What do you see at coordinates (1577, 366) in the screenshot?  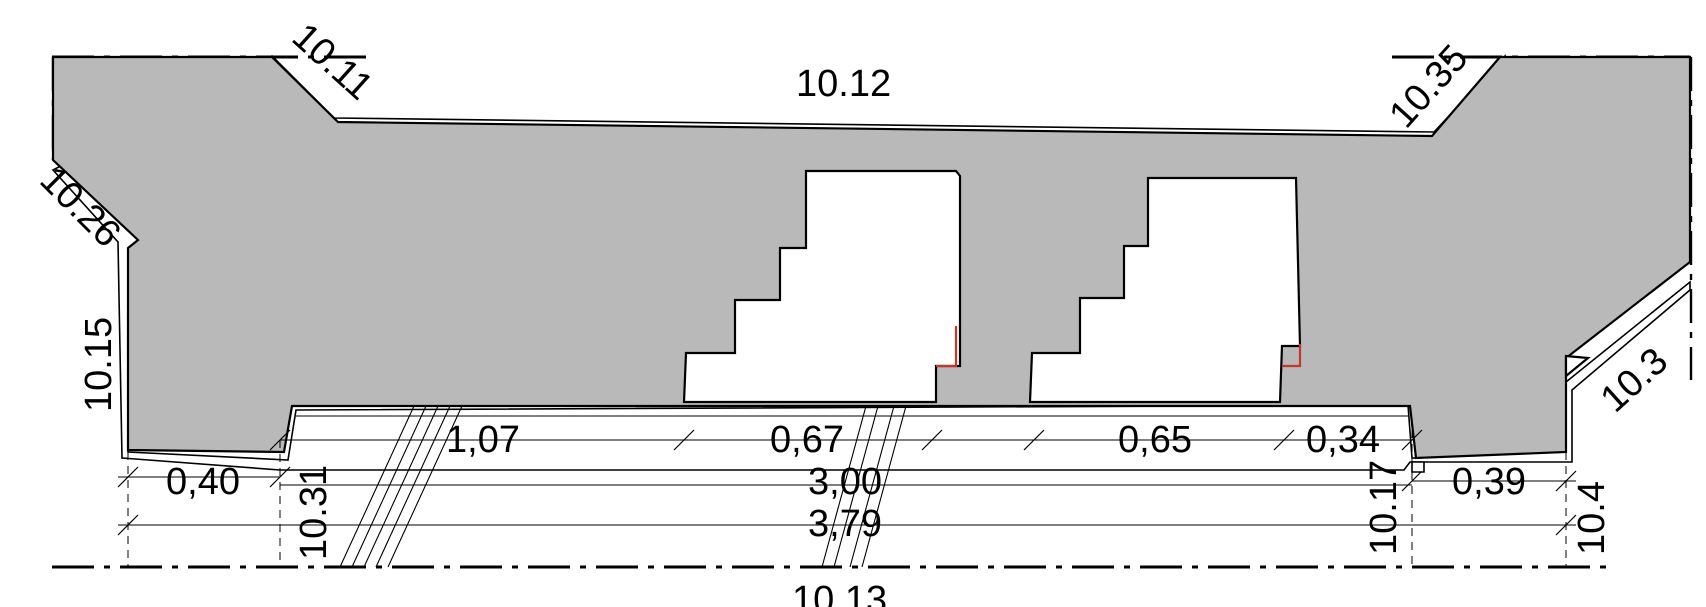 I see `right-notch` at bounding box center [1577, 366].